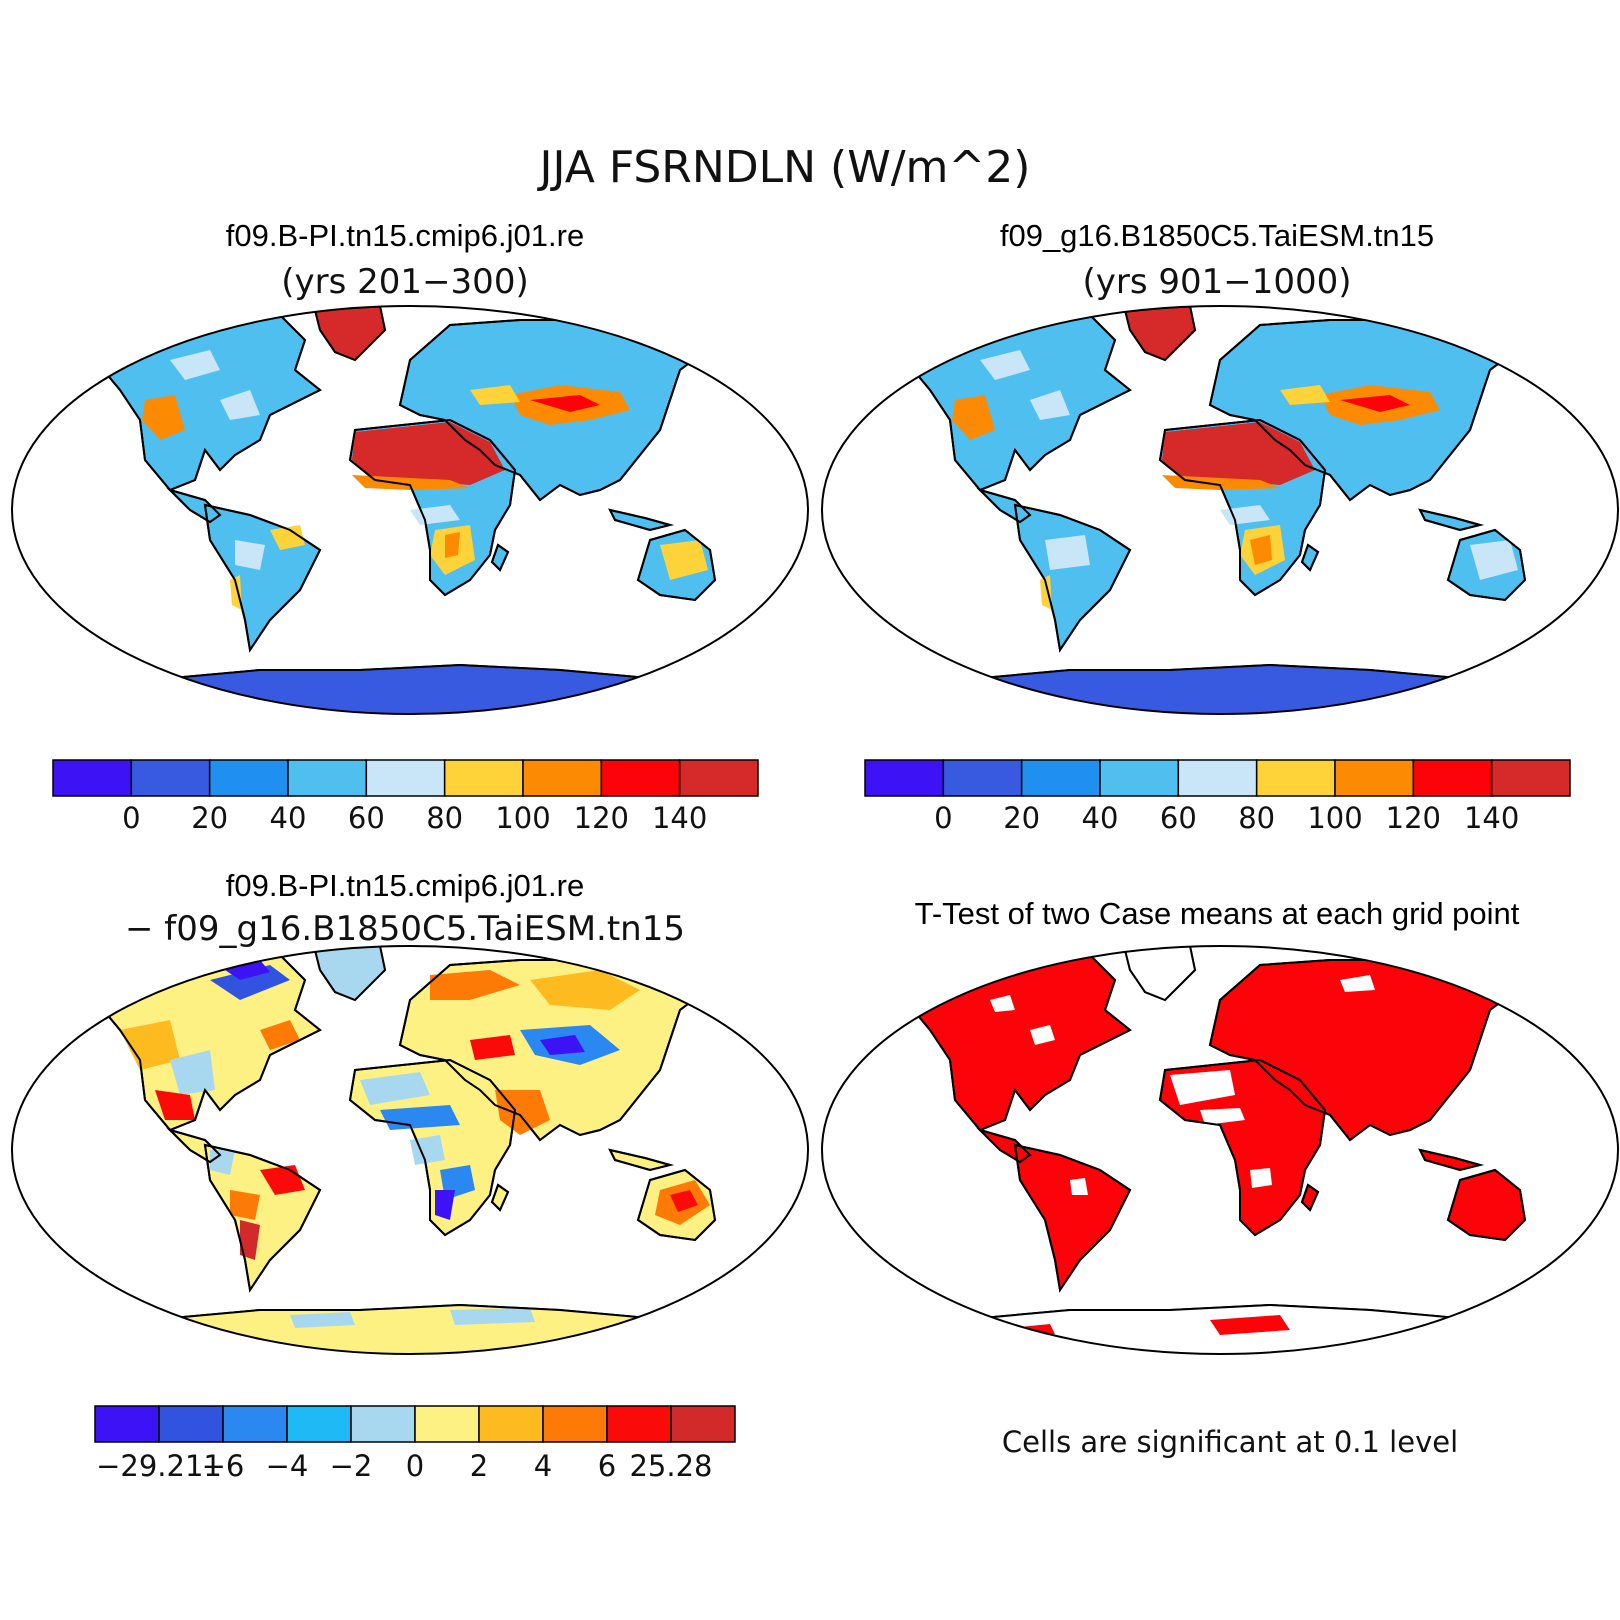 The height and width of the screenshot is (1620, 1620). I want to click on colorbar-label: 25.28, so click(670, 1466).